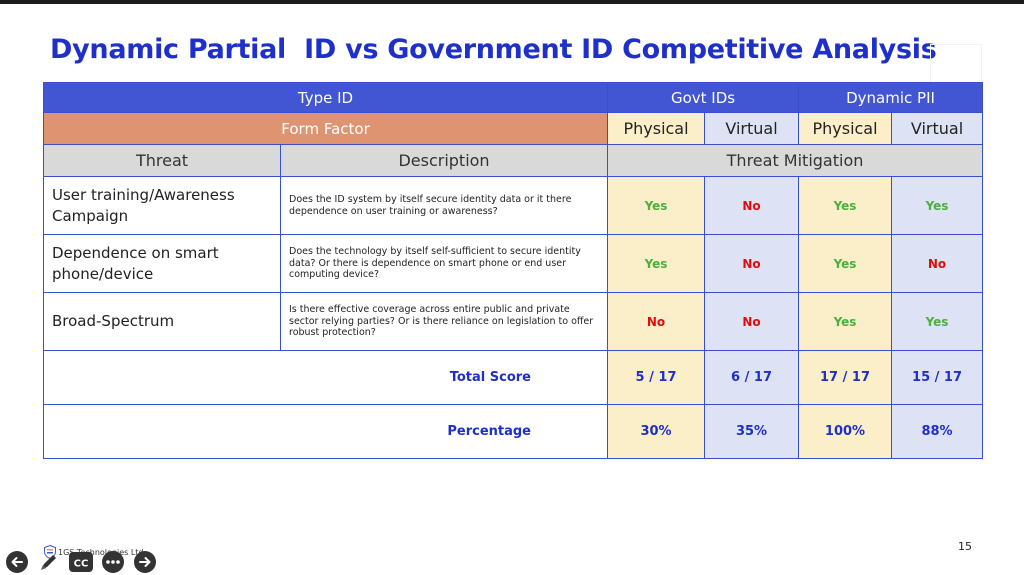 This screenshot has width=1024, height=575. Describe the element at coordinates (162, 160) in the screenshot. I see `threat-header: Threat` at that location.